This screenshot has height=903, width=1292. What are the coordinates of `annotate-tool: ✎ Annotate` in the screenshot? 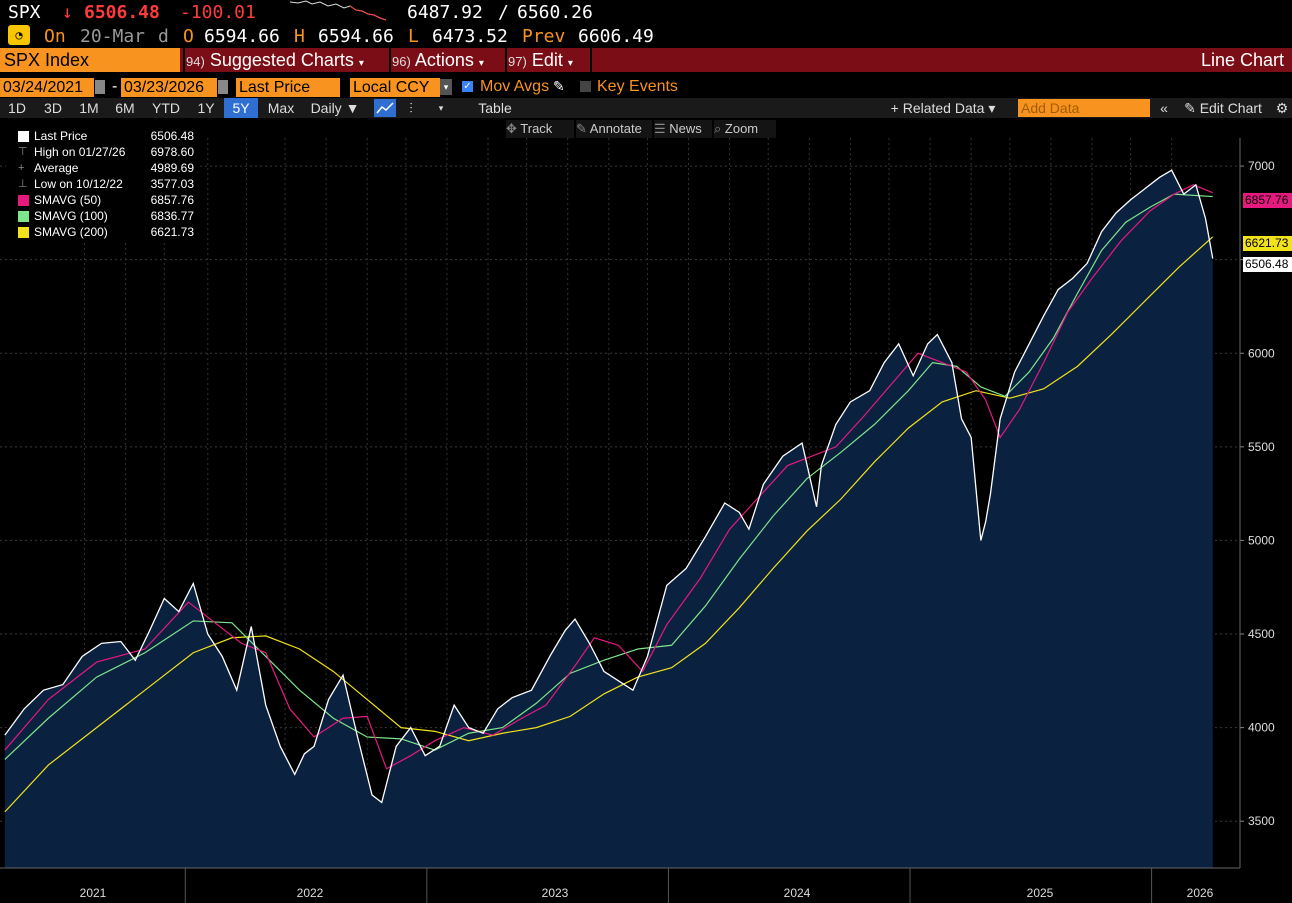 It's located at (614, 129).